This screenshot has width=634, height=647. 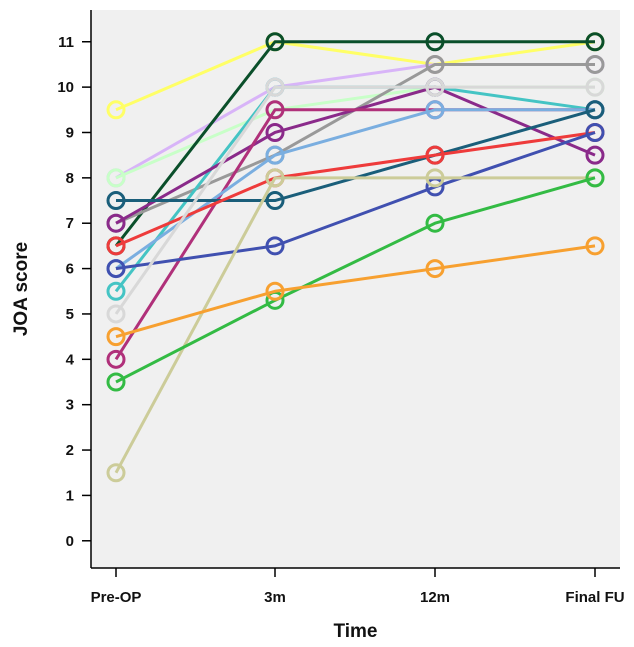 What do you see at coordinates (74, 292) in the screenshot?
I see `y-axis-ticks: 0 1 2 3 4 5 6 7 8 9 10 11` at bounding box center [74, 292].